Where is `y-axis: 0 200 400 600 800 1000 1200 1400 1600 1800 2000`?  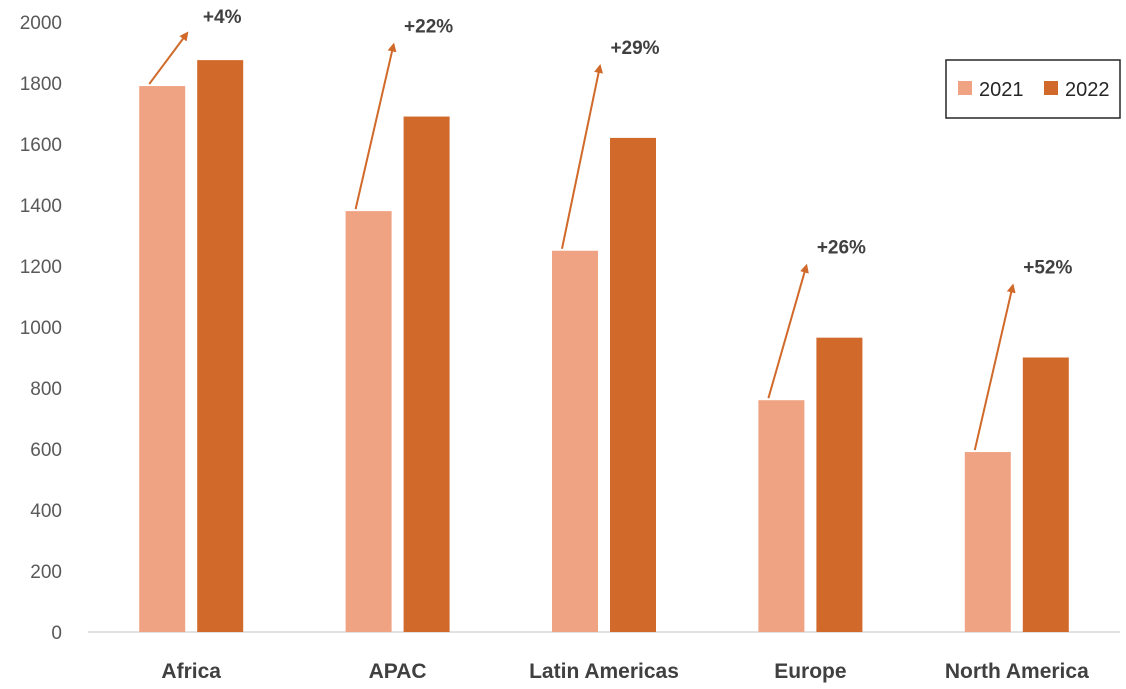 y-axis: 0 200 400 600 800 1000 1200 1400 1600 1800 2000 is located at coordinates (41, 328).